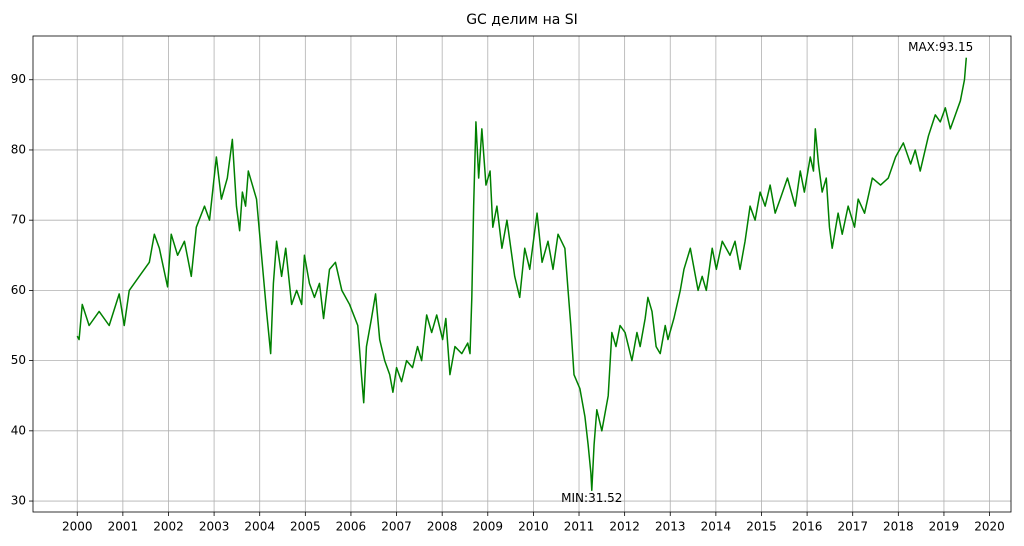 This screenshot has width=1024, height=546. What do you see at coordinates (670, 527) in the screenshot?
I see `x-tick-label: 2013` at bounding box center [670, 527].